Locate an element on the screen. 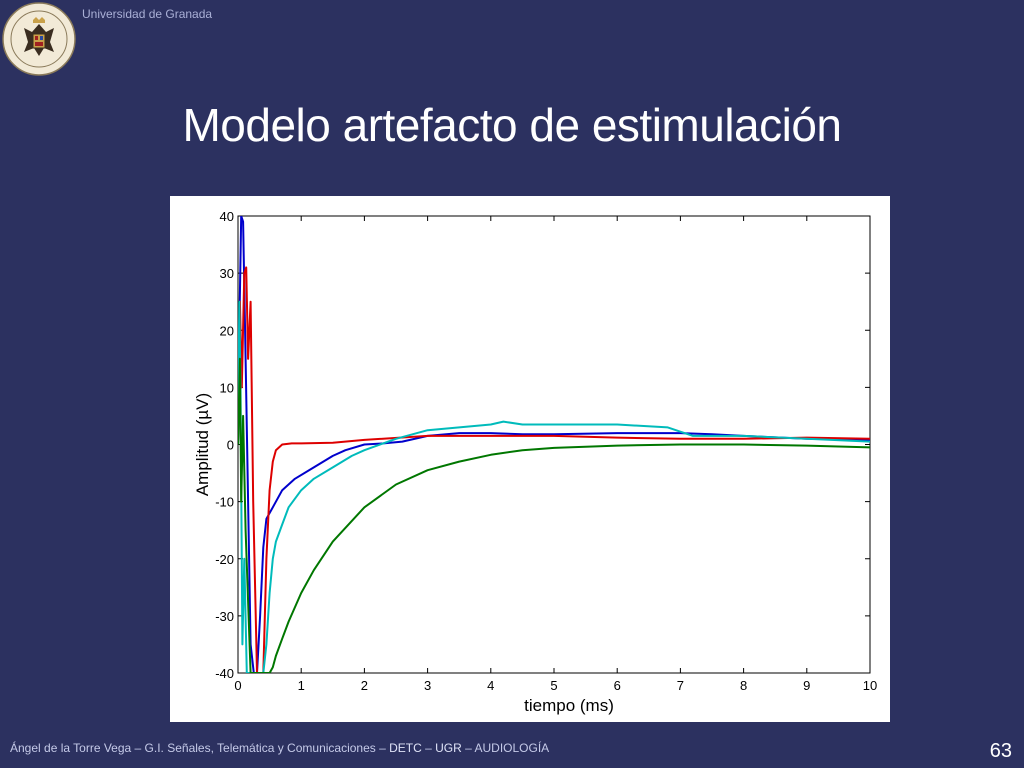 The height and width of the screenshot is (768, 1024). x-tick-label: 7 is located at coordinates (680, 685).